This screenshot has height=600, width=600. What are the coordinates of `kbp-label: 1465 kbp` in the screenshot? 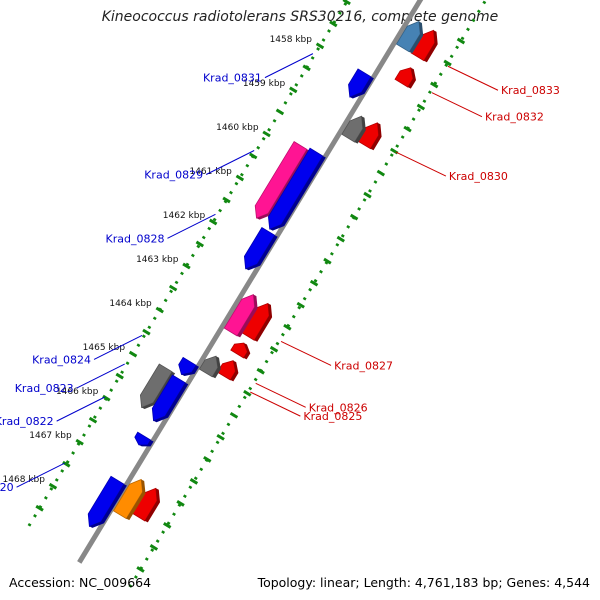 It's located at (104, 348).